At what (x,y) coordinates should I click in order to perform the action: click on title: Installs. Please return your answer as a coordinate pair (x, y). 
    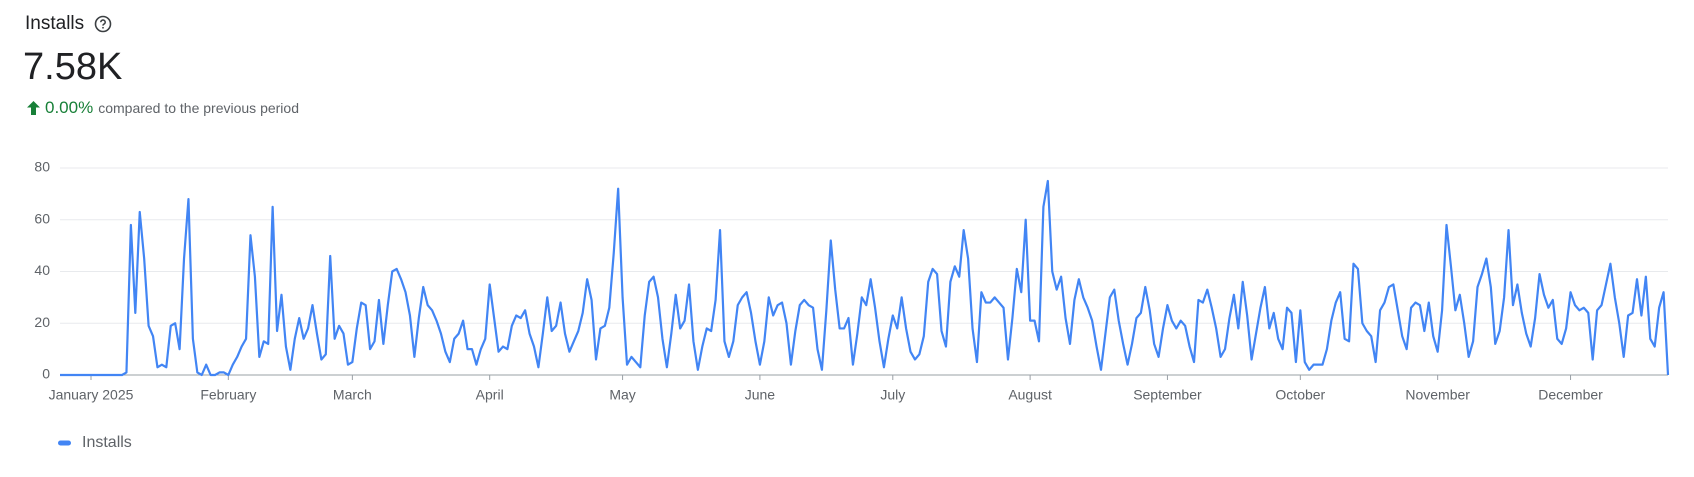
    Looking at the image, I should click on (55, 23).